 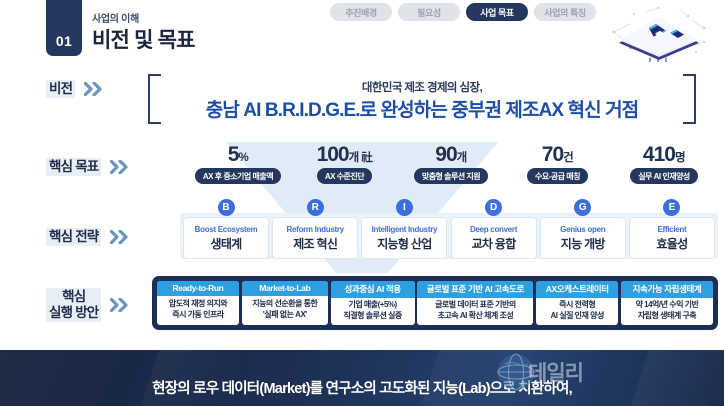 I want to click on action-row-label: 핵심 실행 방안, so click(x=89, y=305).